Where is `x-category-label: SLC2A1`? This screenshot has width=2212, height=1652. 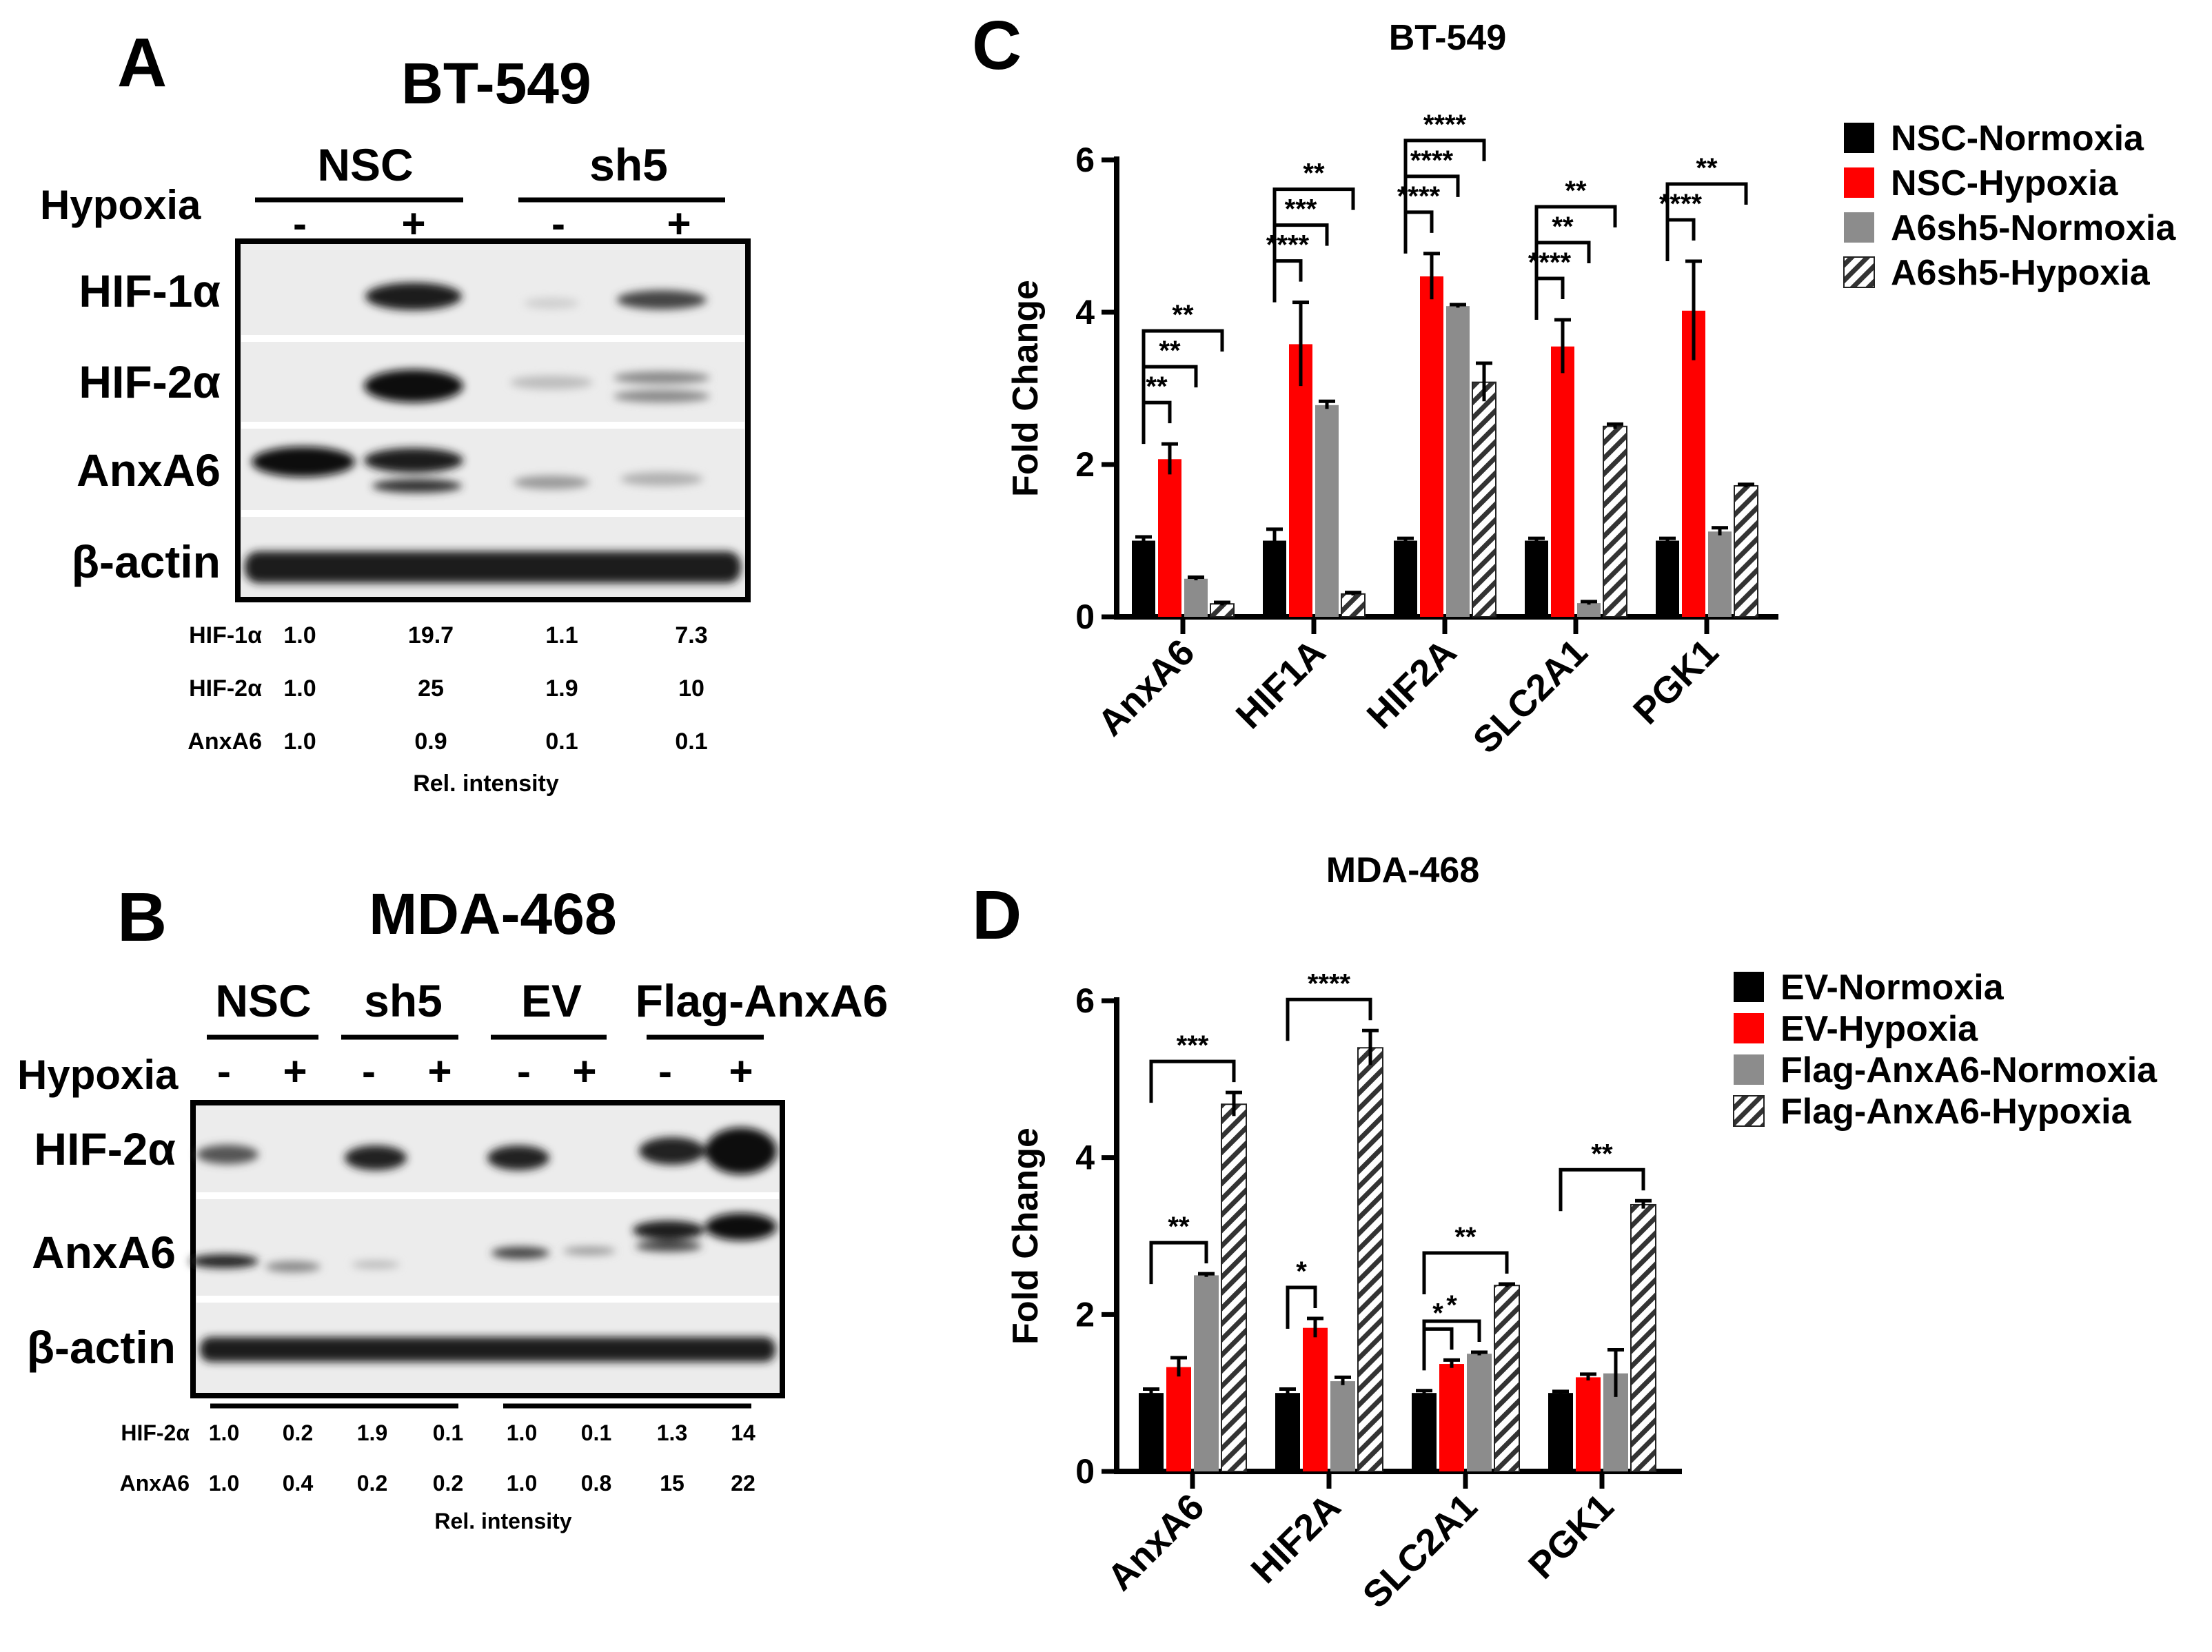 x-category-label: SLC2A1 is located at coordinates (1420, 1551).